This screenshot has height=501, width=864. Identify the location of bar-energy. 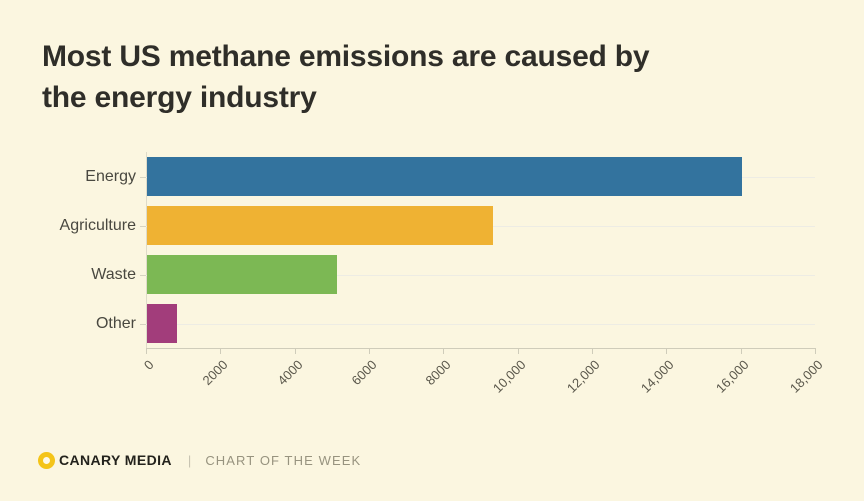
(444, 176).